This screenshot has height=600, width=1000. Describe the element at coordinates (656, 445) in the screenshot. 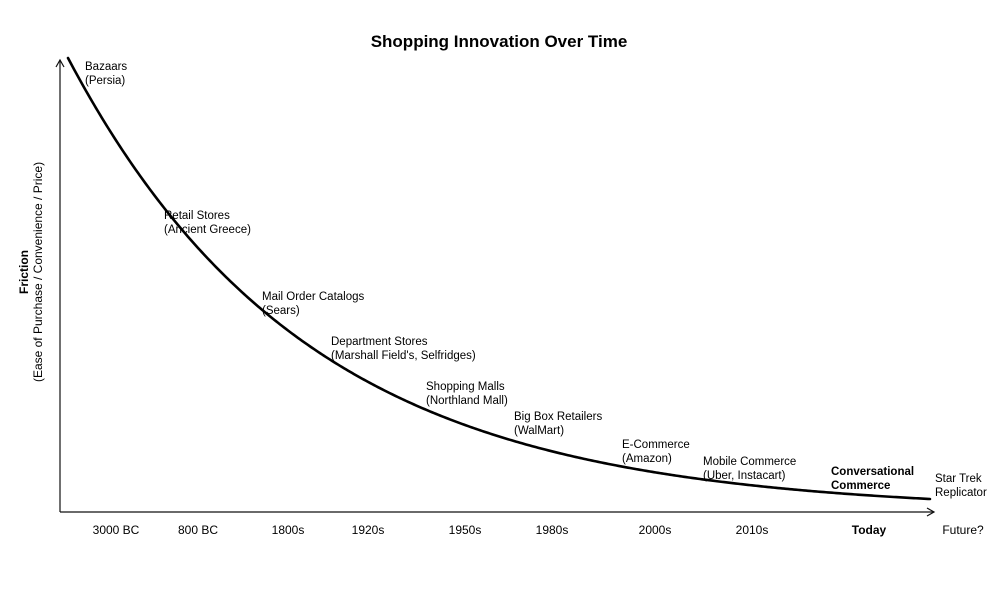

I see `annotation-title: E-Commerce` at that location.